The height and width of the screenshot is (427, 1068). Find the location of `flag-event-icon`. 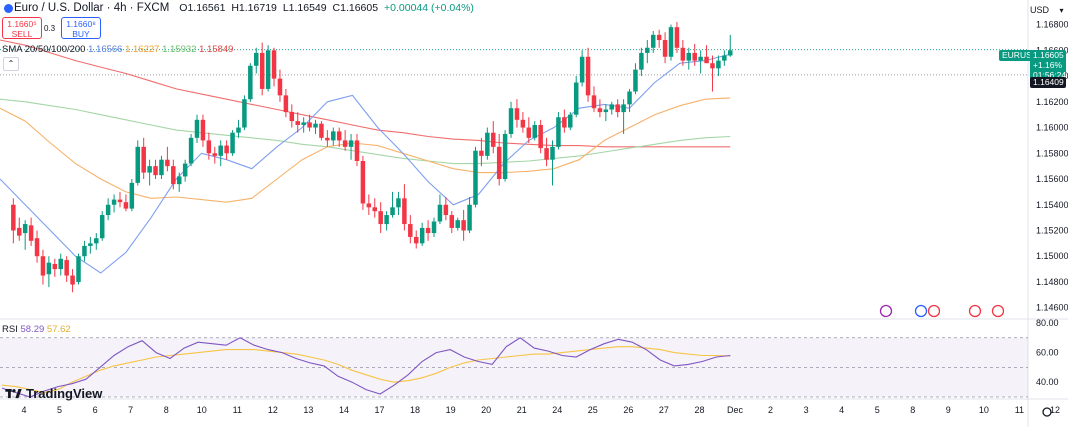

flag-event-icon is located at coordinates (934, 311).